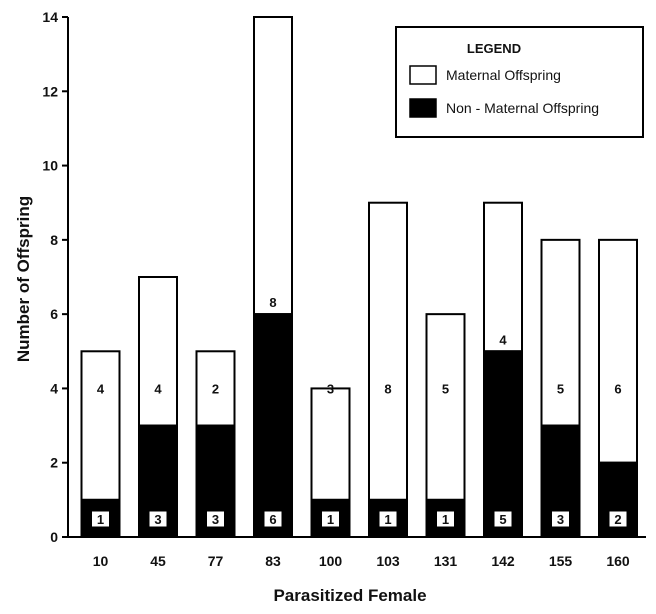 The width and height of the screenshot is (656, 614). What do you see at coordinates (561, 561) in the screenshot?
I see `x-tick-label-155: 155` at bounding box center [561, 561].